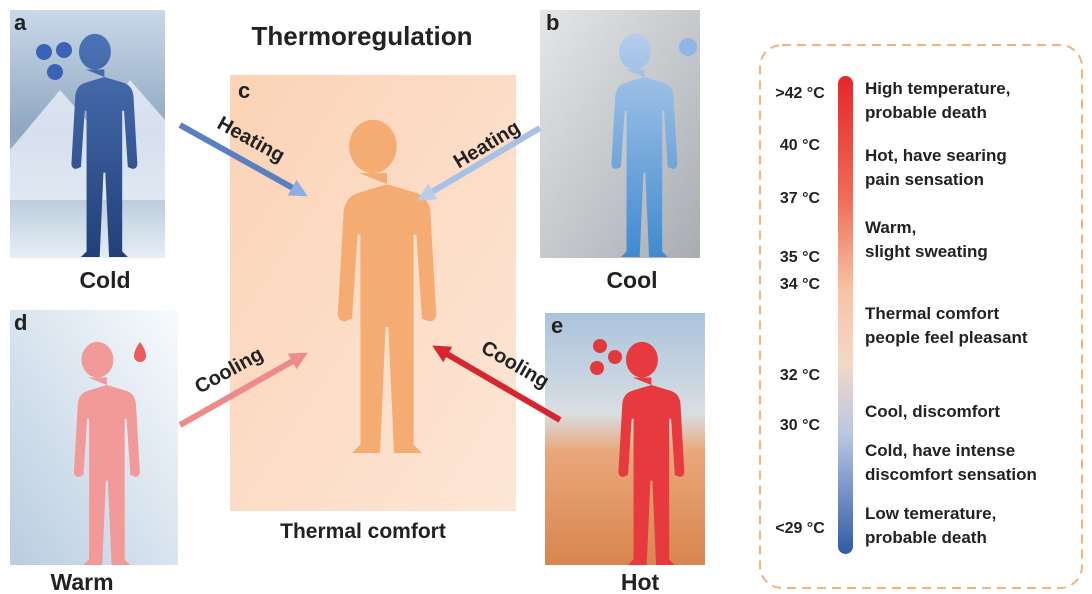 This screenshot has width=1092, height=594. Describe the element at coordinates (688, 47) in the screenshot. I see `snowflake` at that location.